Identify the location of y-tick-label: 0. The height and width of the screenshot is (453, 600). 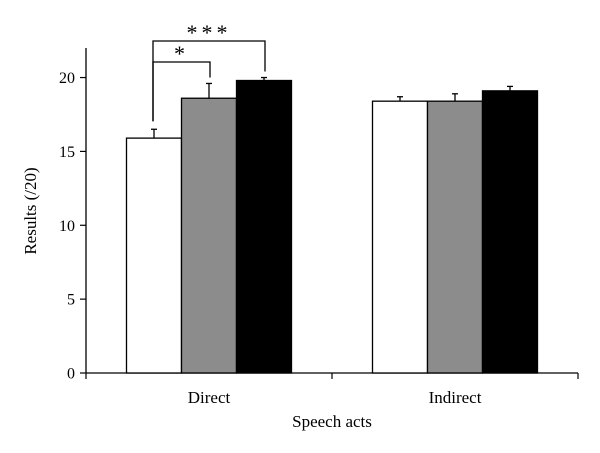
(71, 374).